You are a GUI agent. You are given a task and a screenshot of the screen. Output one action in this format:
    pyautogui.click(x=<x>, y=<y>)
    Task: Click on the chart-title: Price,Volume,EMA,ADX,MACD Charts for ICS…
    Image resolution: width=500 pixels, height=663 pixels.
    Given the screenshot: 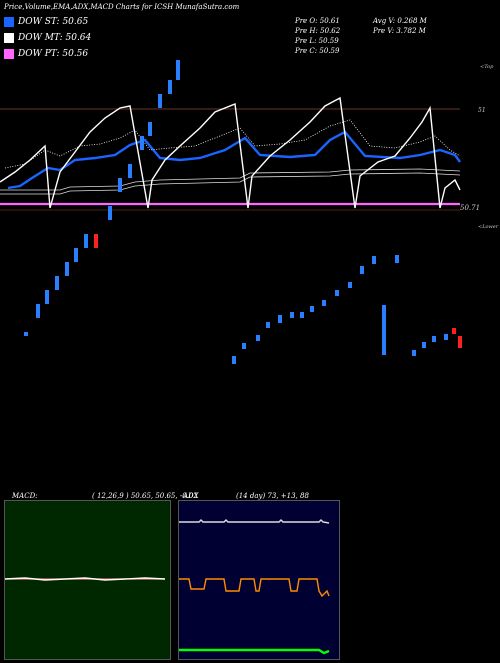 What is the action you would take?
    pyautogui.click(x=122, y=7)
    